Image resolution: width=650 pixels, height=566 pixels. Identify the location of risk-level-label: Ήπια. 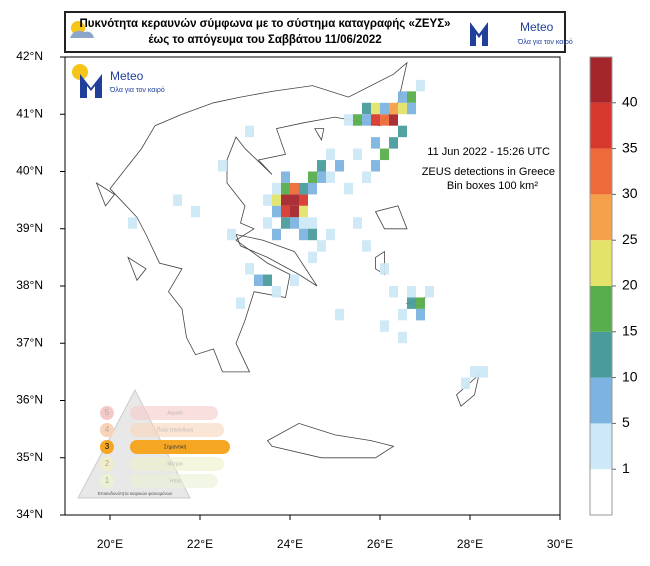
(174, 481).